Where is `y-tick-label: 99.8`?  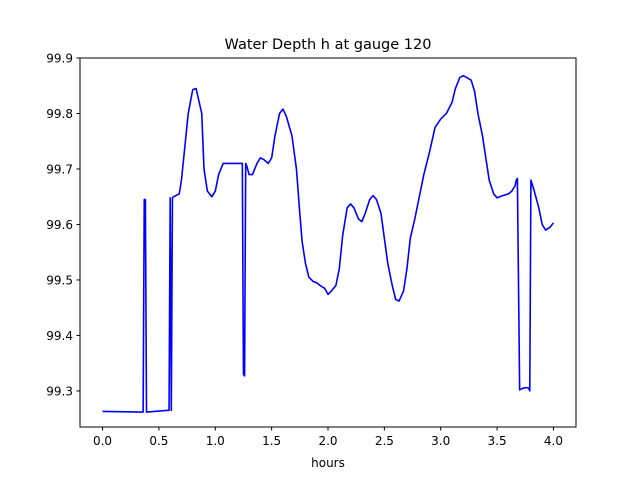
y-tick-label: 99.8 is located at coordinates (59, 114).